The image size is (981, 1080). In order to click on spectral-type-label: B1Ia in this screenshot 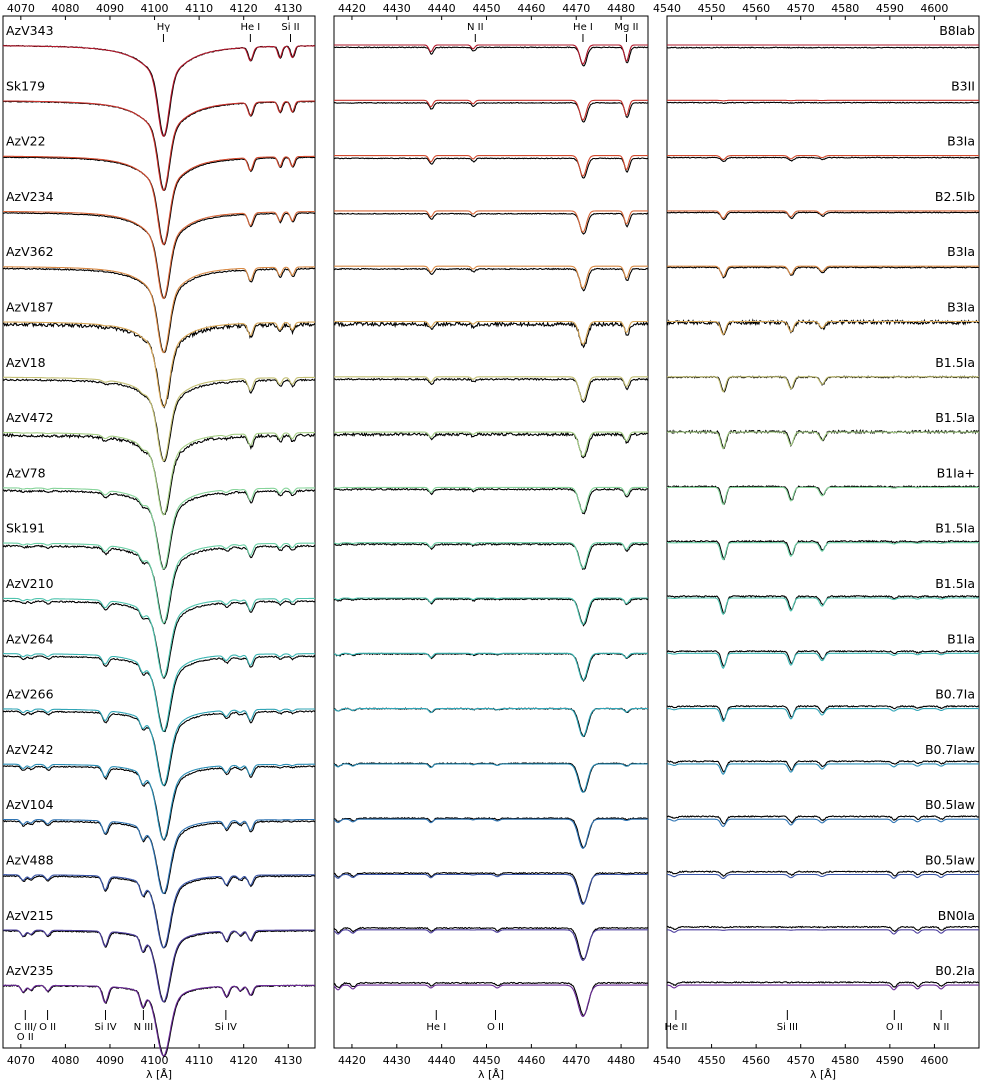, I will do `click(961, 638)`.